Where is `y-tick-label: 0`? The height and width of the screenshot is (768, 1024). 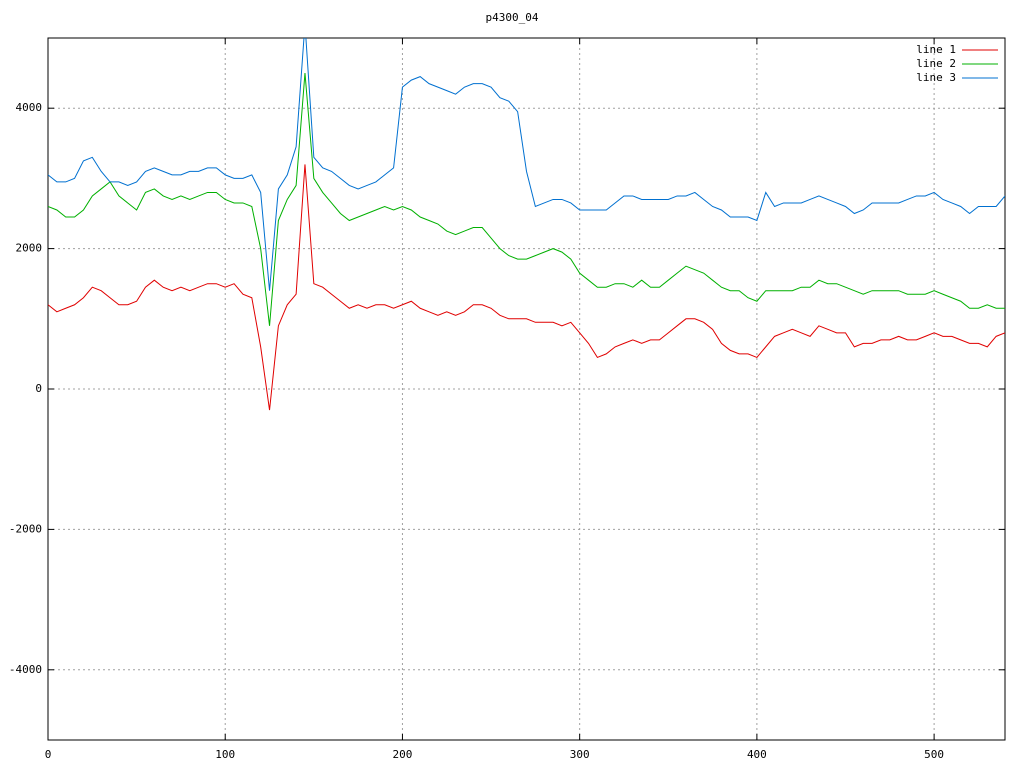 y-tick-label: 0 is located at coordinates (38, 388).